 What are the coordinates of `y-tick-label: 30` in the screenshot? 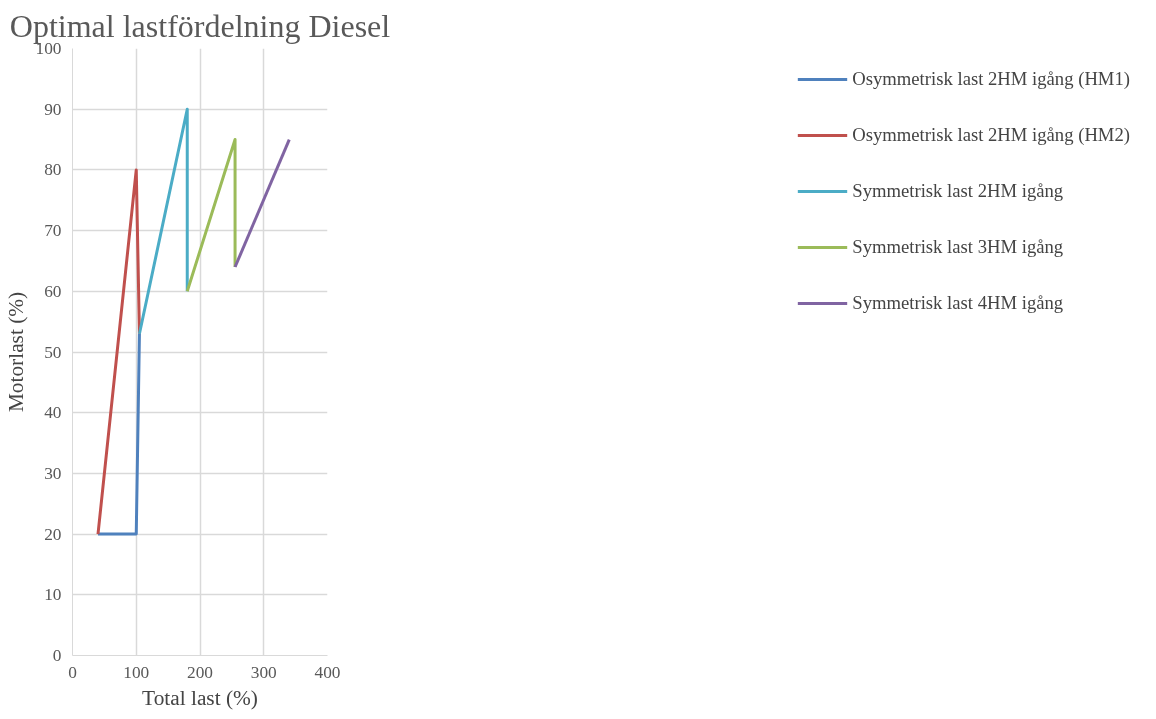 It's located at (53, 473).